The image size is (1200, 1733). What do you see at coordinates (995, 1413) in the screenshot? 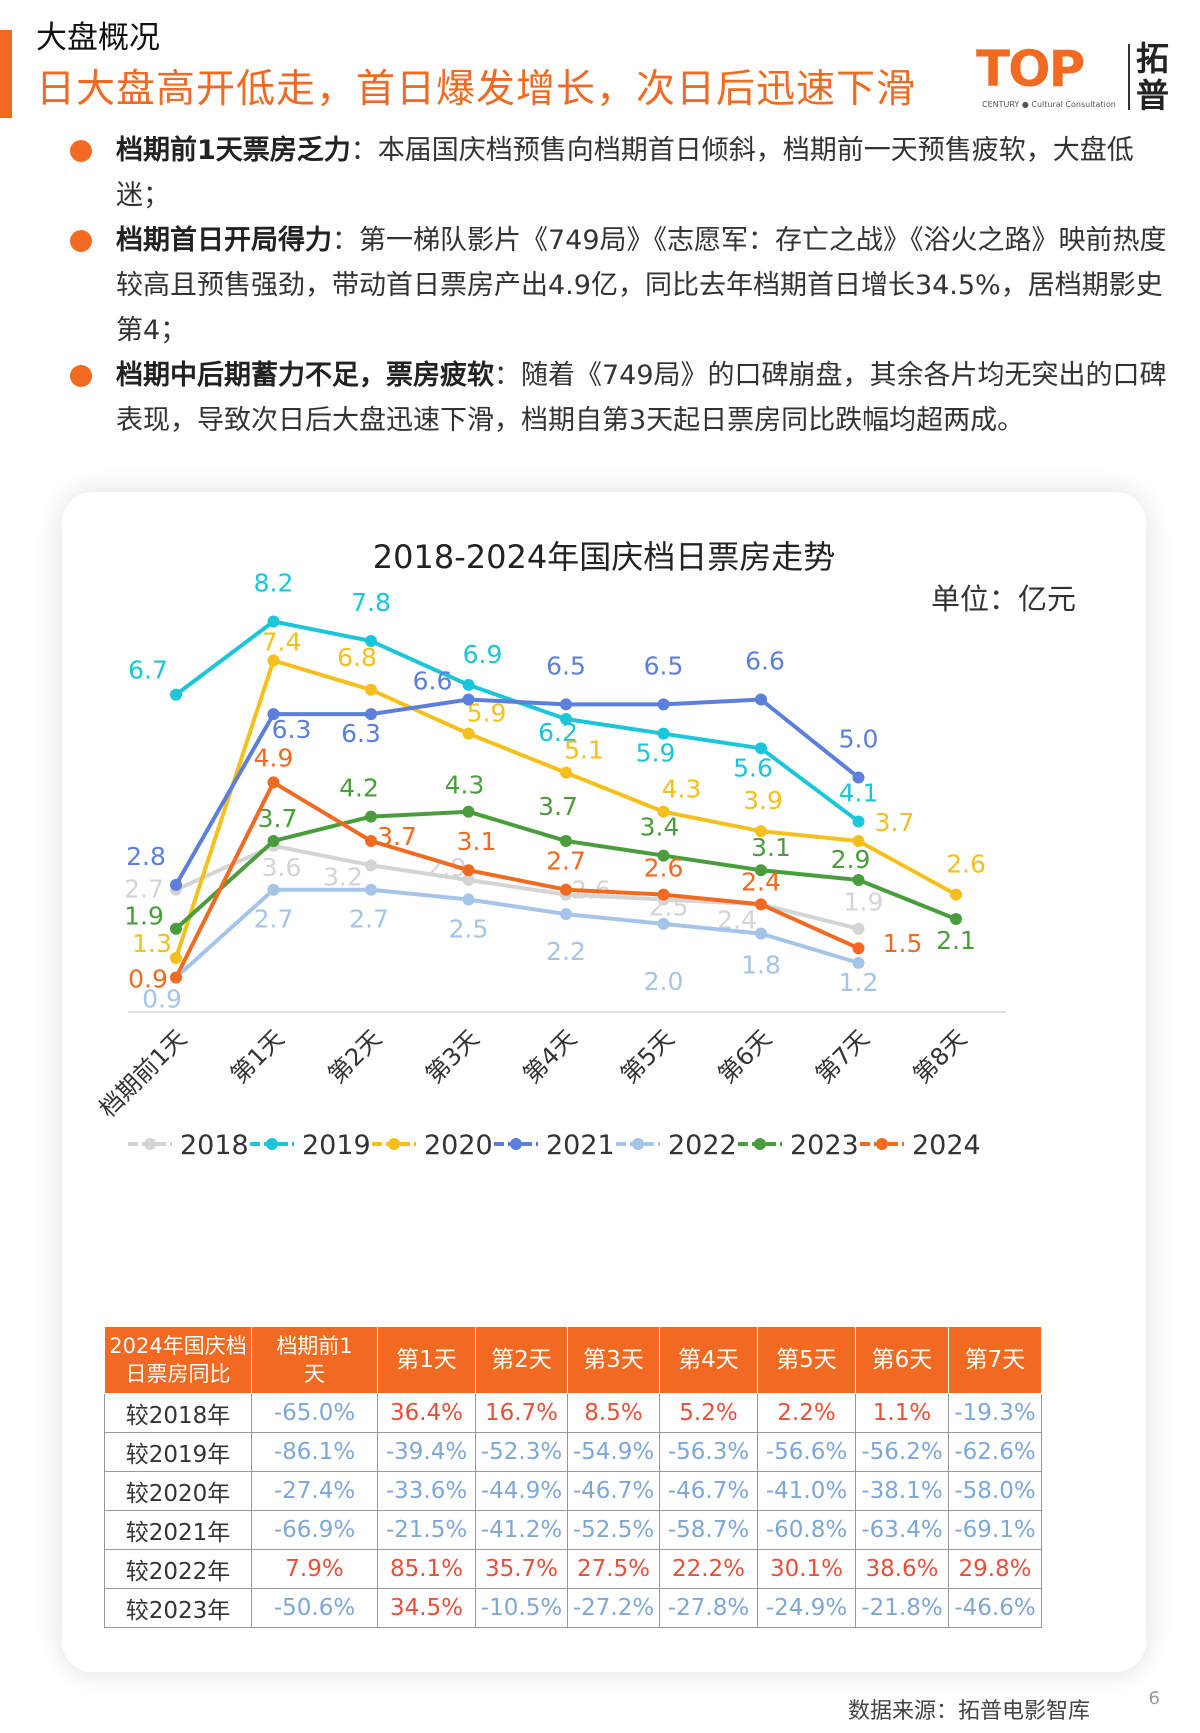
I see `table-cell: -19.3%` at bounding box center [995, 1413].